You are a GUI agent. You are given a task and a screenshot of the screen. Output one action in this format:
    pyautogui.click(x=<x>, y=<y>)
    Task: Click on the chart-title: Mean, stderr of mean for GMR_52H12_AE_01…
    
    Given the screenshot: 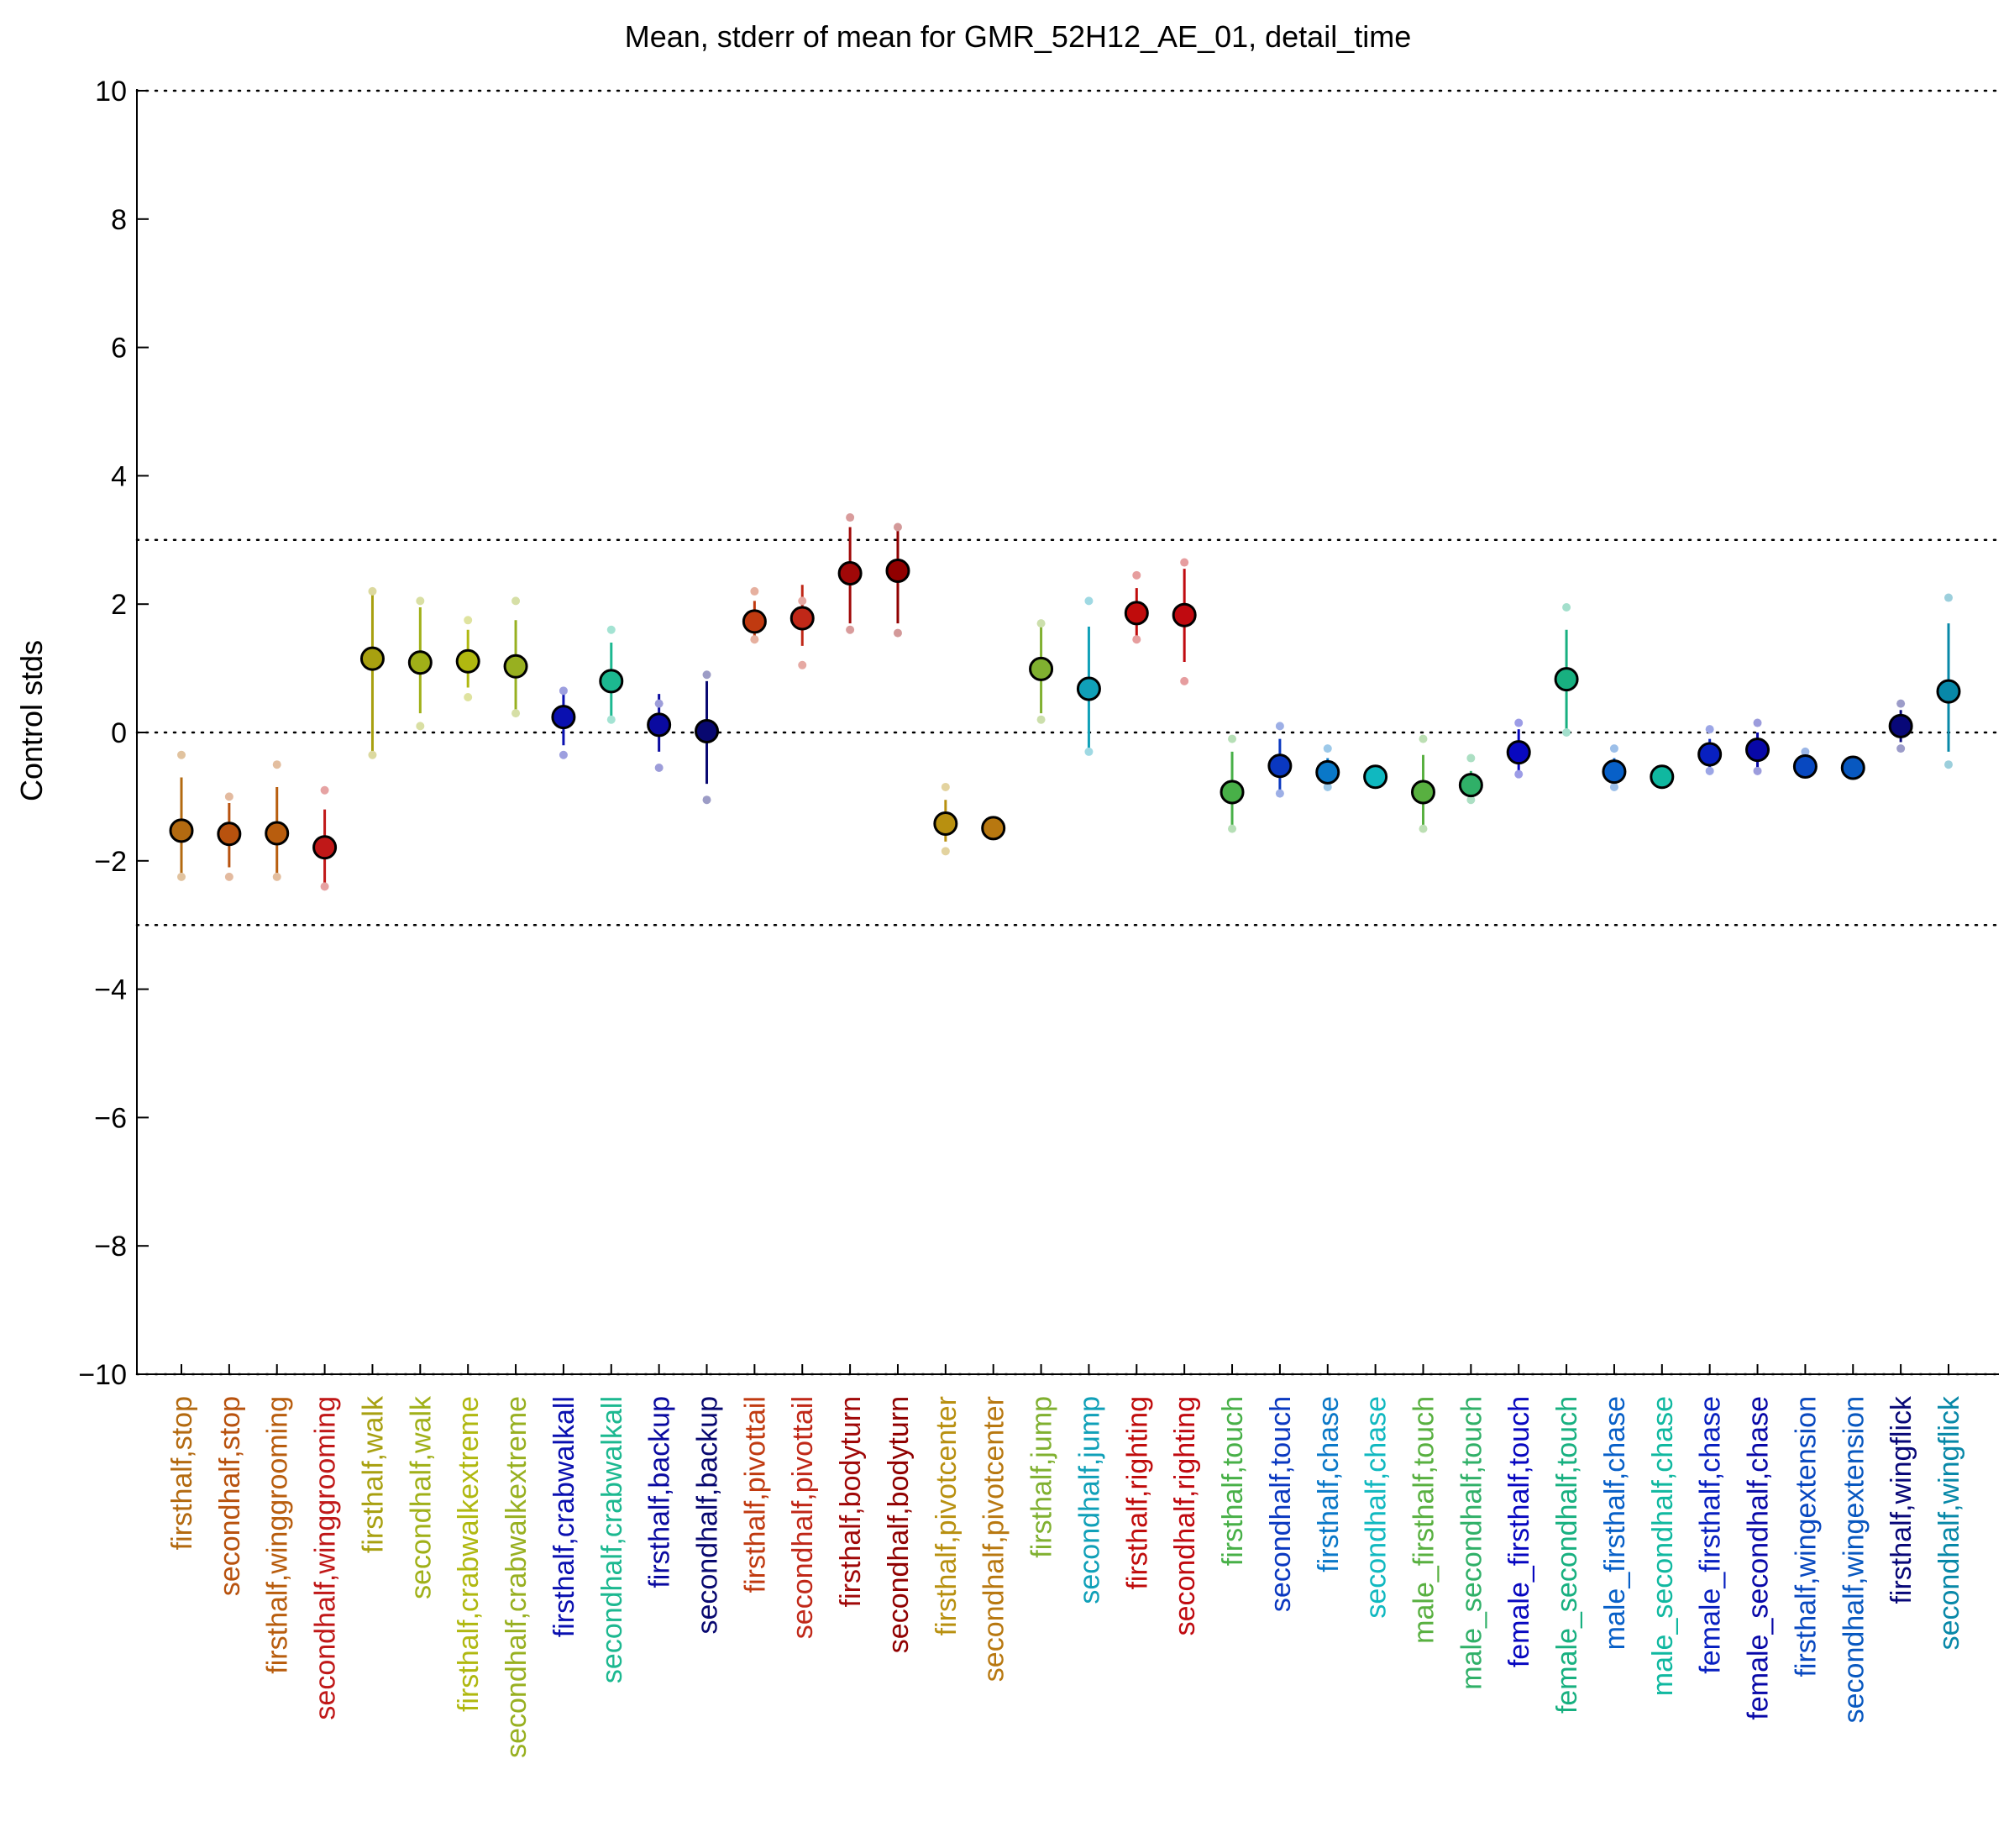 What is the action you would take?
    pyautogui.click(x=1018, y=36)
    